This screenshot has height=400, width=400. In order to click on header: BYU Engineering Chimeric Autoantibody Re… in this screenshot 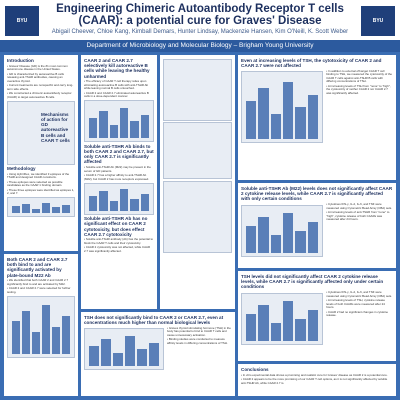, I will do `click(200, 26)`.